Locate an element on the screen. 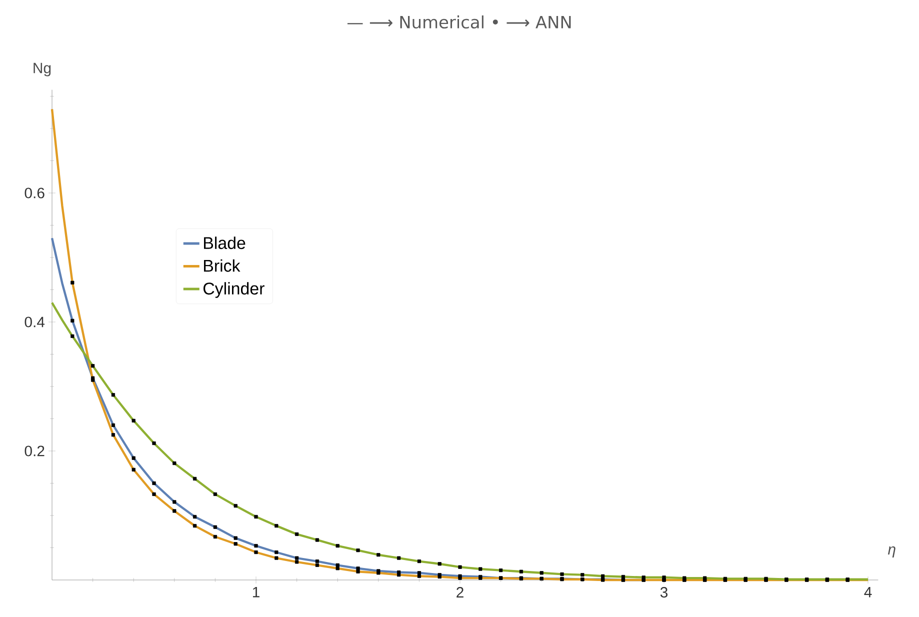 This screenshot has height=617, width=919. legend-label: Blade is located at coordinates (225, 243).